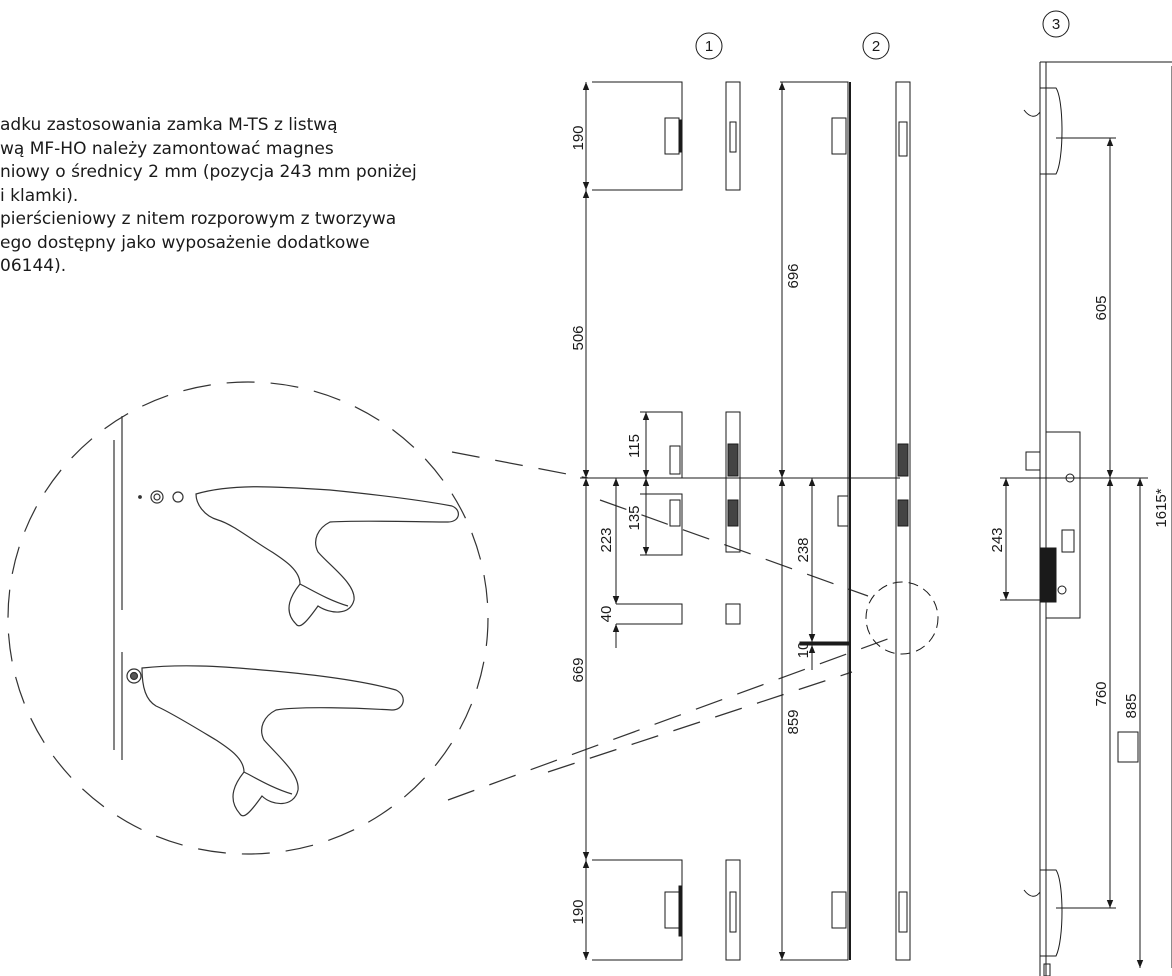  Describe the element at coordinates (606, 614) in the screenshot. I see `dim-40: 40` at that location.